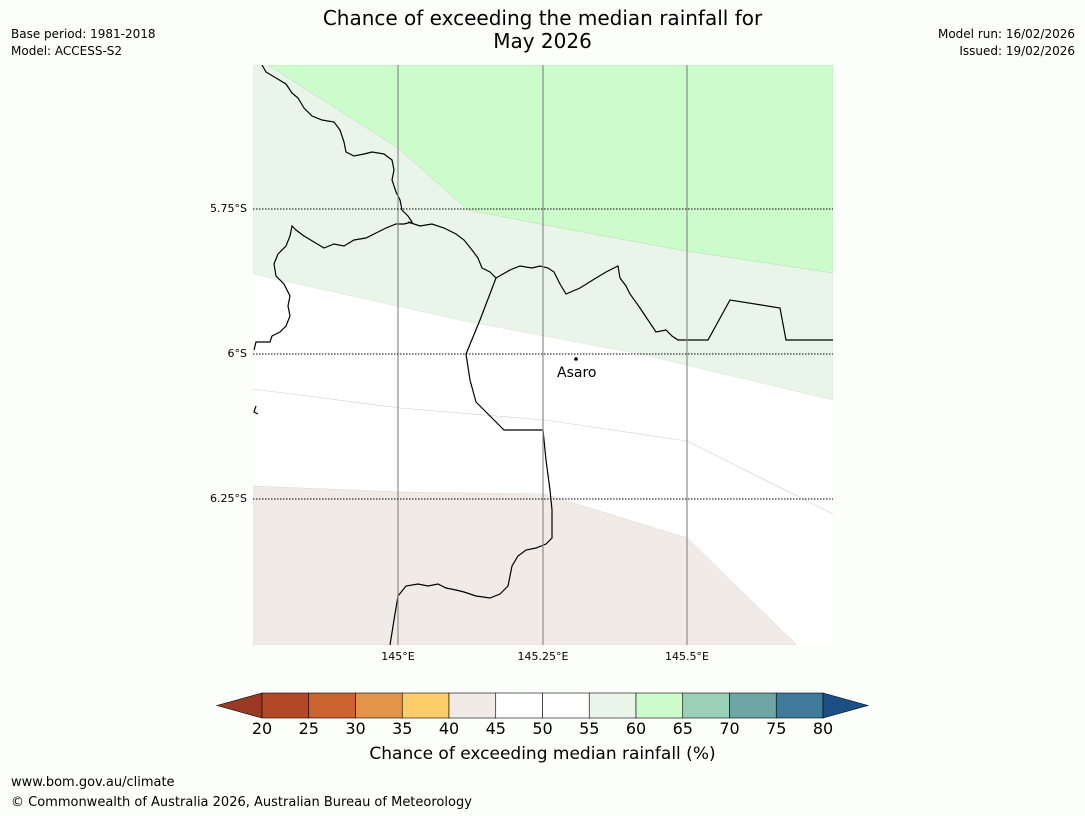 This screenshot has height=816, width=1085. I want to click on footer-url: www.bom.gov.au/climate, so click(93, 782).